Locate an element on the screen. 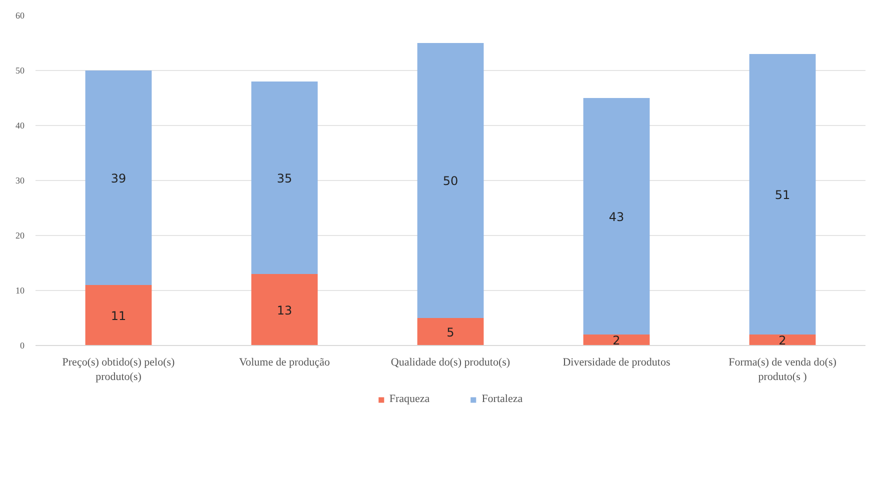 Image resolution: width=894 pixels, height=490 pixels. legend-label: Fraqueza is located at coordinates (409, 399).